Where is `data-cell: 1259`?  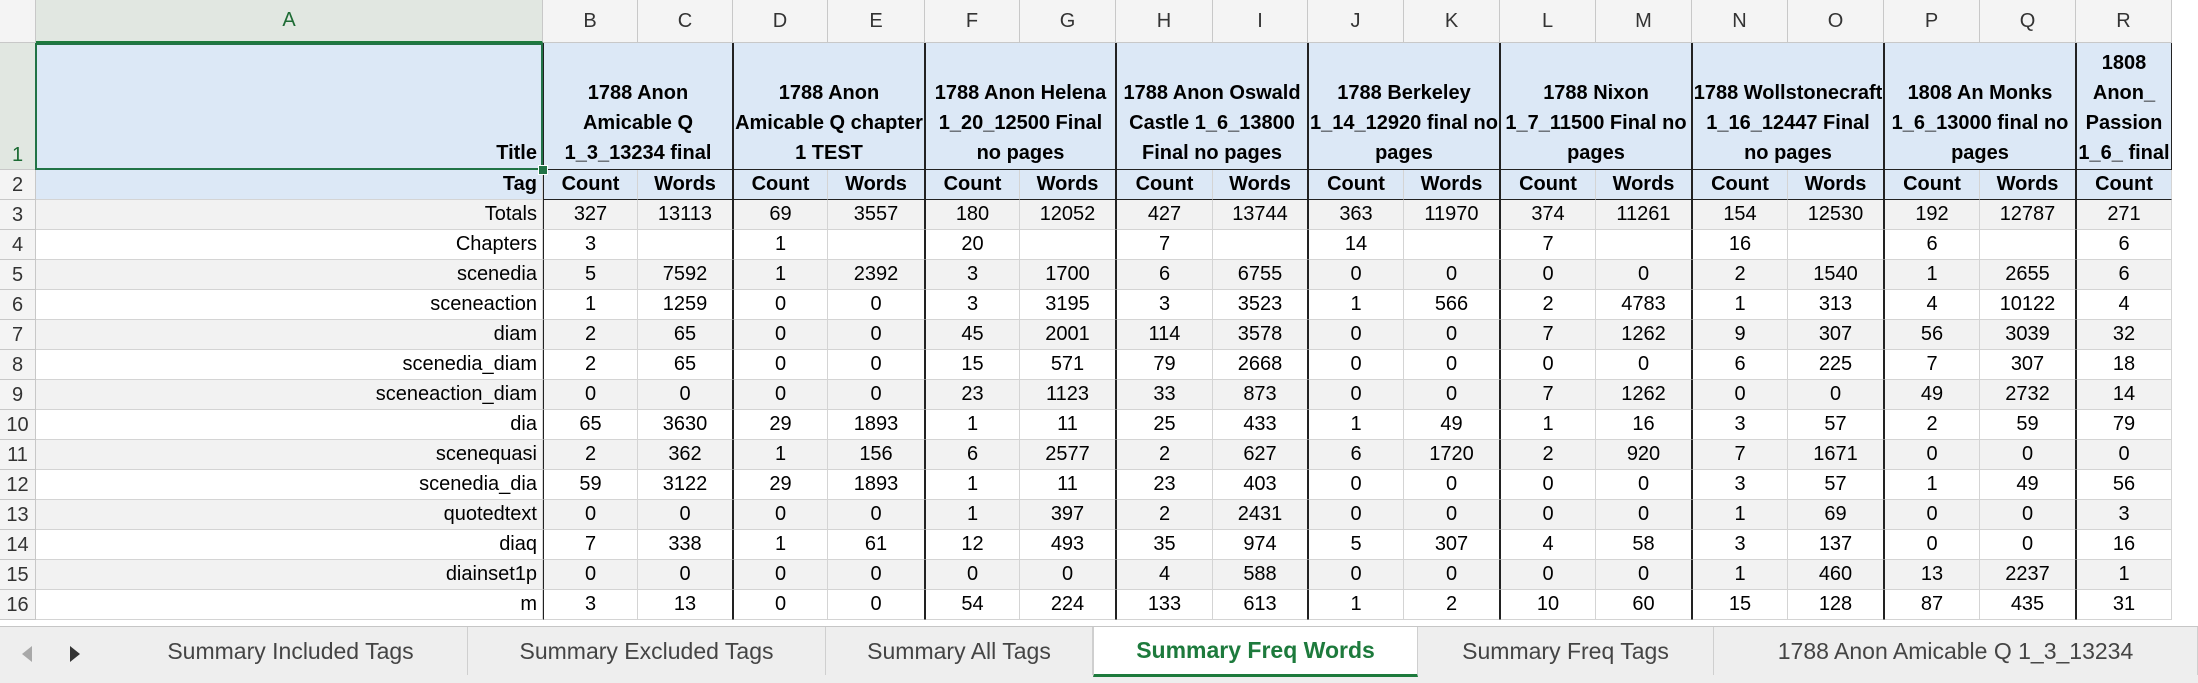 data-cell: 1259 is located at coordinates (685, 305).